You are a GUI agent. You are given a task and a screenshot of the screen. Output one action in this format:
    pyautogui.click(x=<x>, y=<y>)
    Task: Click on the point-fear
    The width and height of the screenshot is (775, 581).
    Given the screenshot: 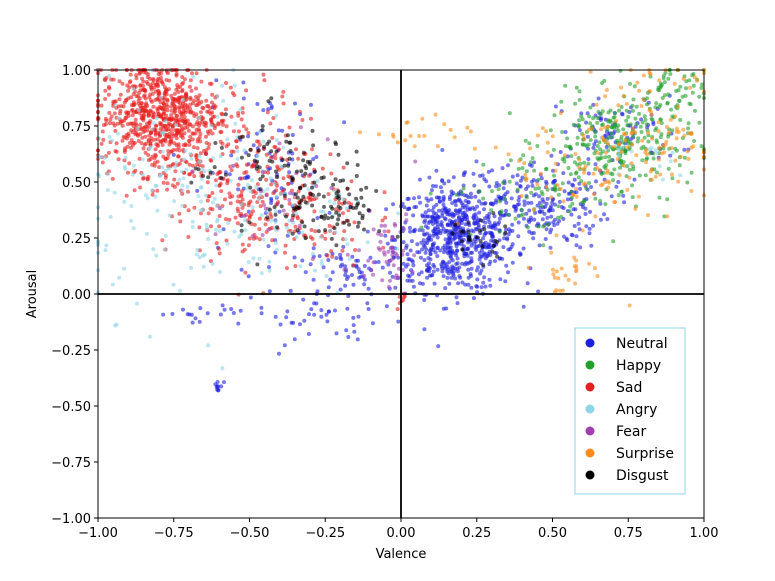 What is the action you would take?
    pyautogui.click(x=399, y=268)
    